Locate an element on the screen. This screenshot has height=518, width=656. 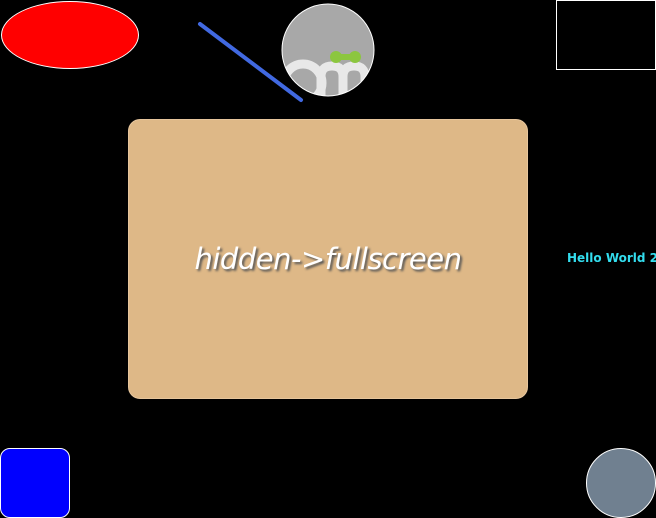
logo-icon is located at coordinates (328, 50).